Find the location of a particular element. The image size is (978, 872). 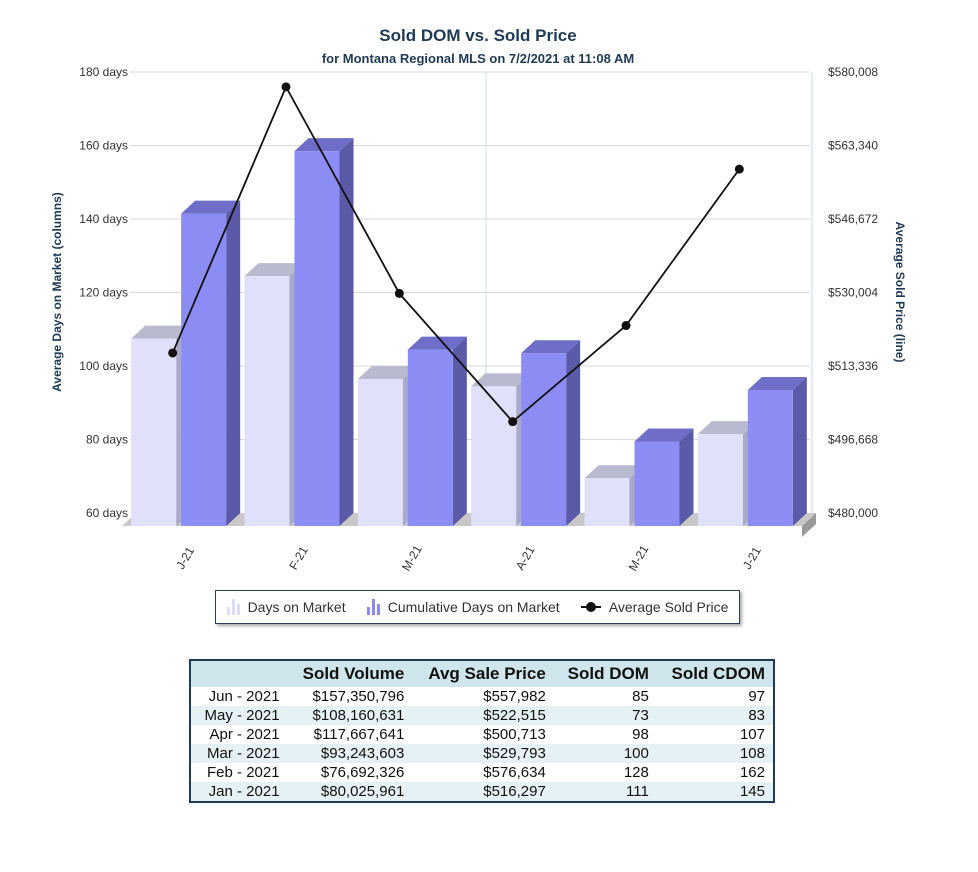

table-cell: Jun - 2021 is located at coordinates (244, 696).